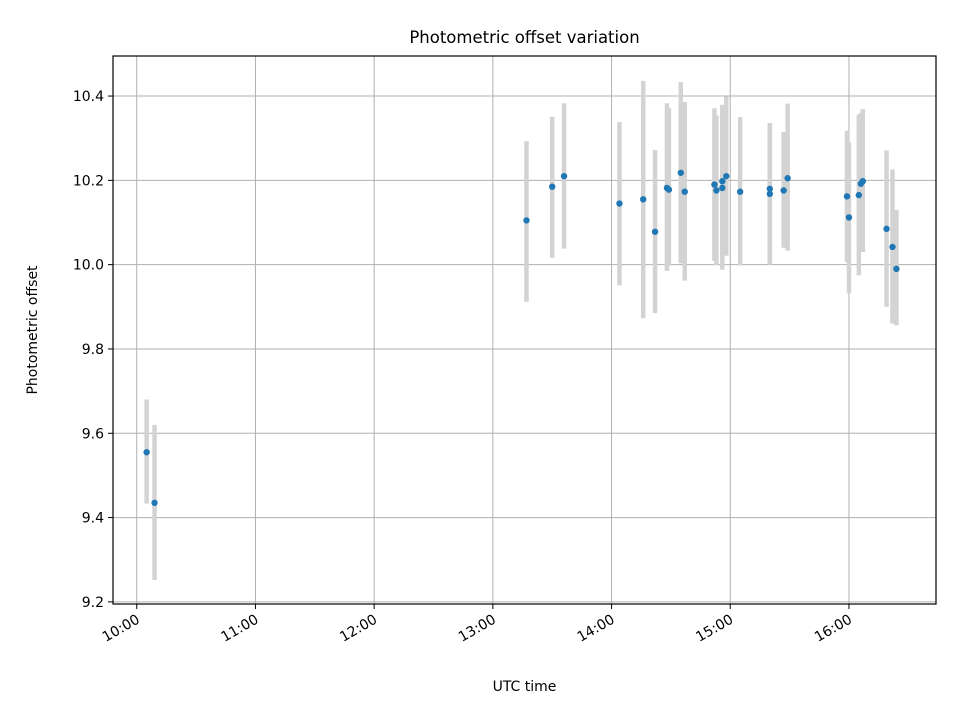 The image size is (960, 720). Describe the element at coordinates (525, 687) in the screenshot. I see `x-axis-label: UTC time` at that location.